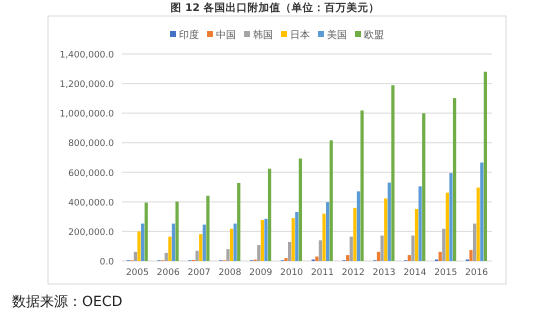 The image size is (550, 324). I want to click on legend-label: 中国, so click(226, 35).